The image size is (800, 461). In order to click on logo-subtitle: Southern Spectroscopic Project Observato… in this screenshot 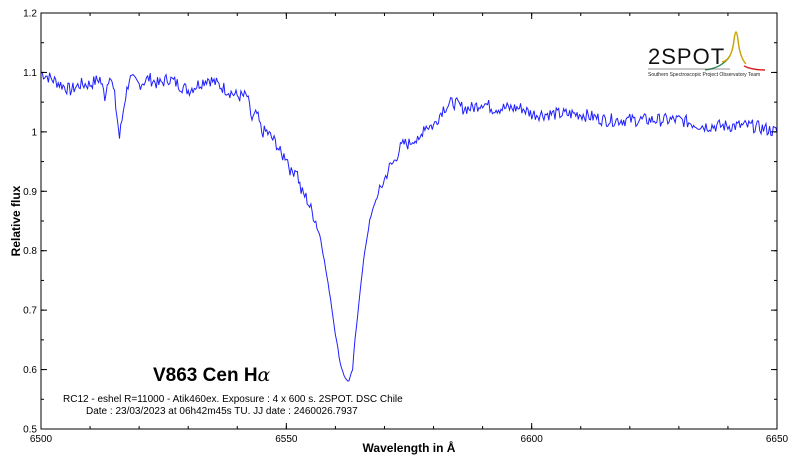, I will do `click(704, 75)`.